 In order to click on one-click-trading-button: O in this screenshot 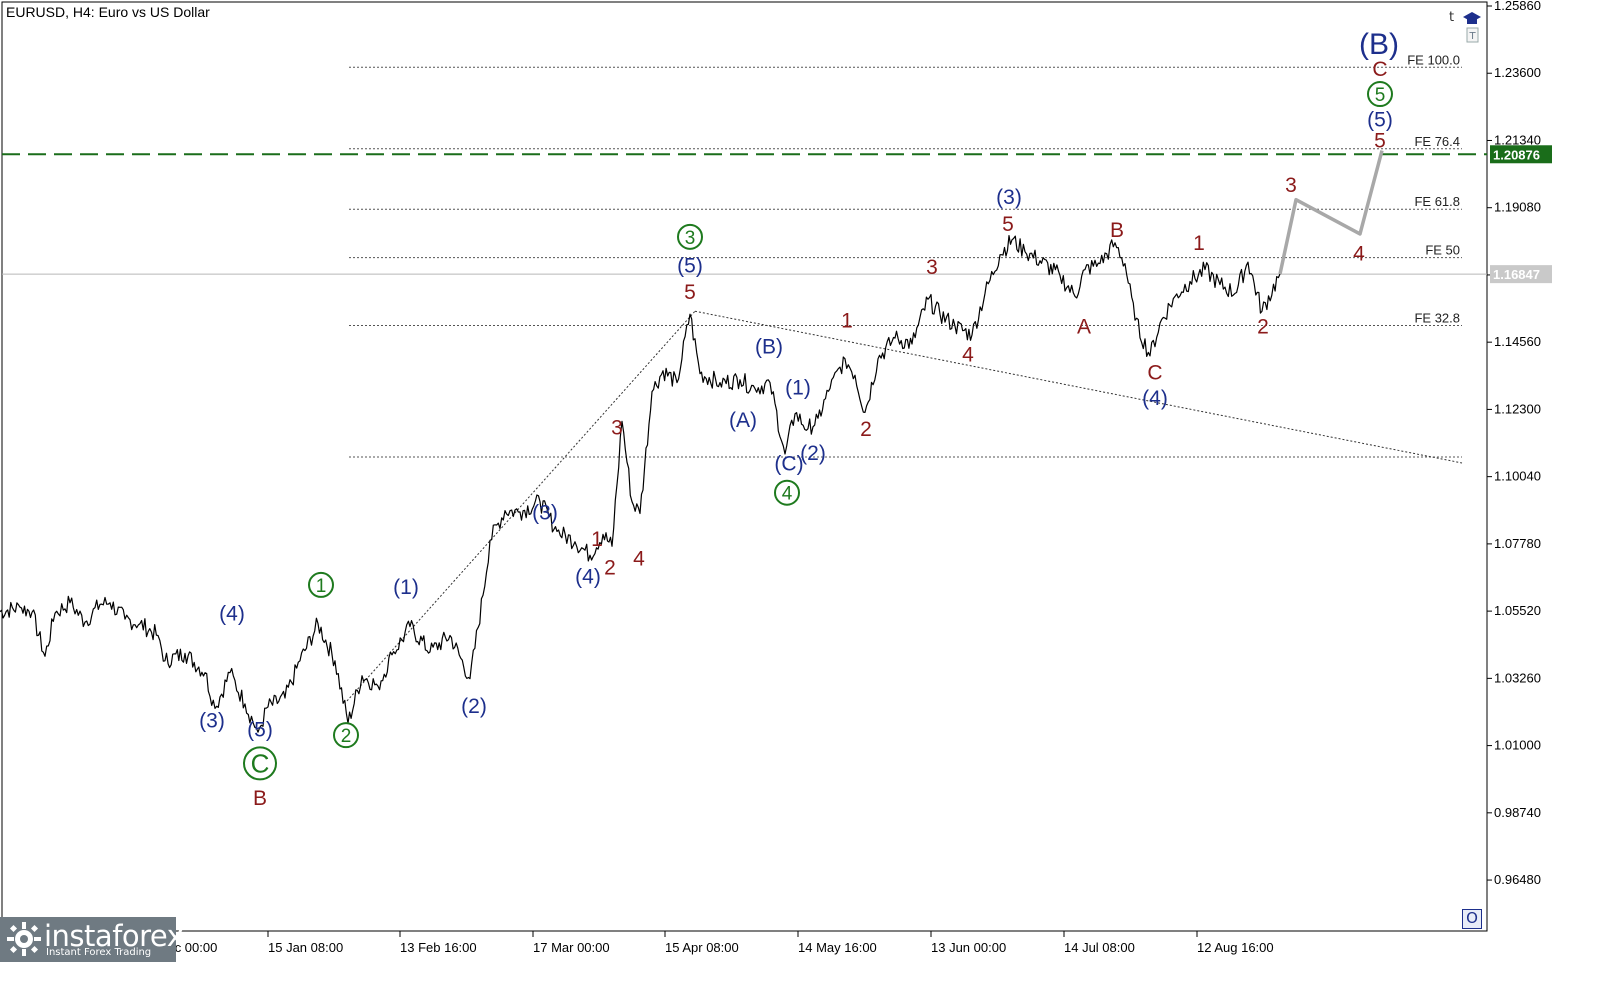, I will do `click(1472, 919)`.